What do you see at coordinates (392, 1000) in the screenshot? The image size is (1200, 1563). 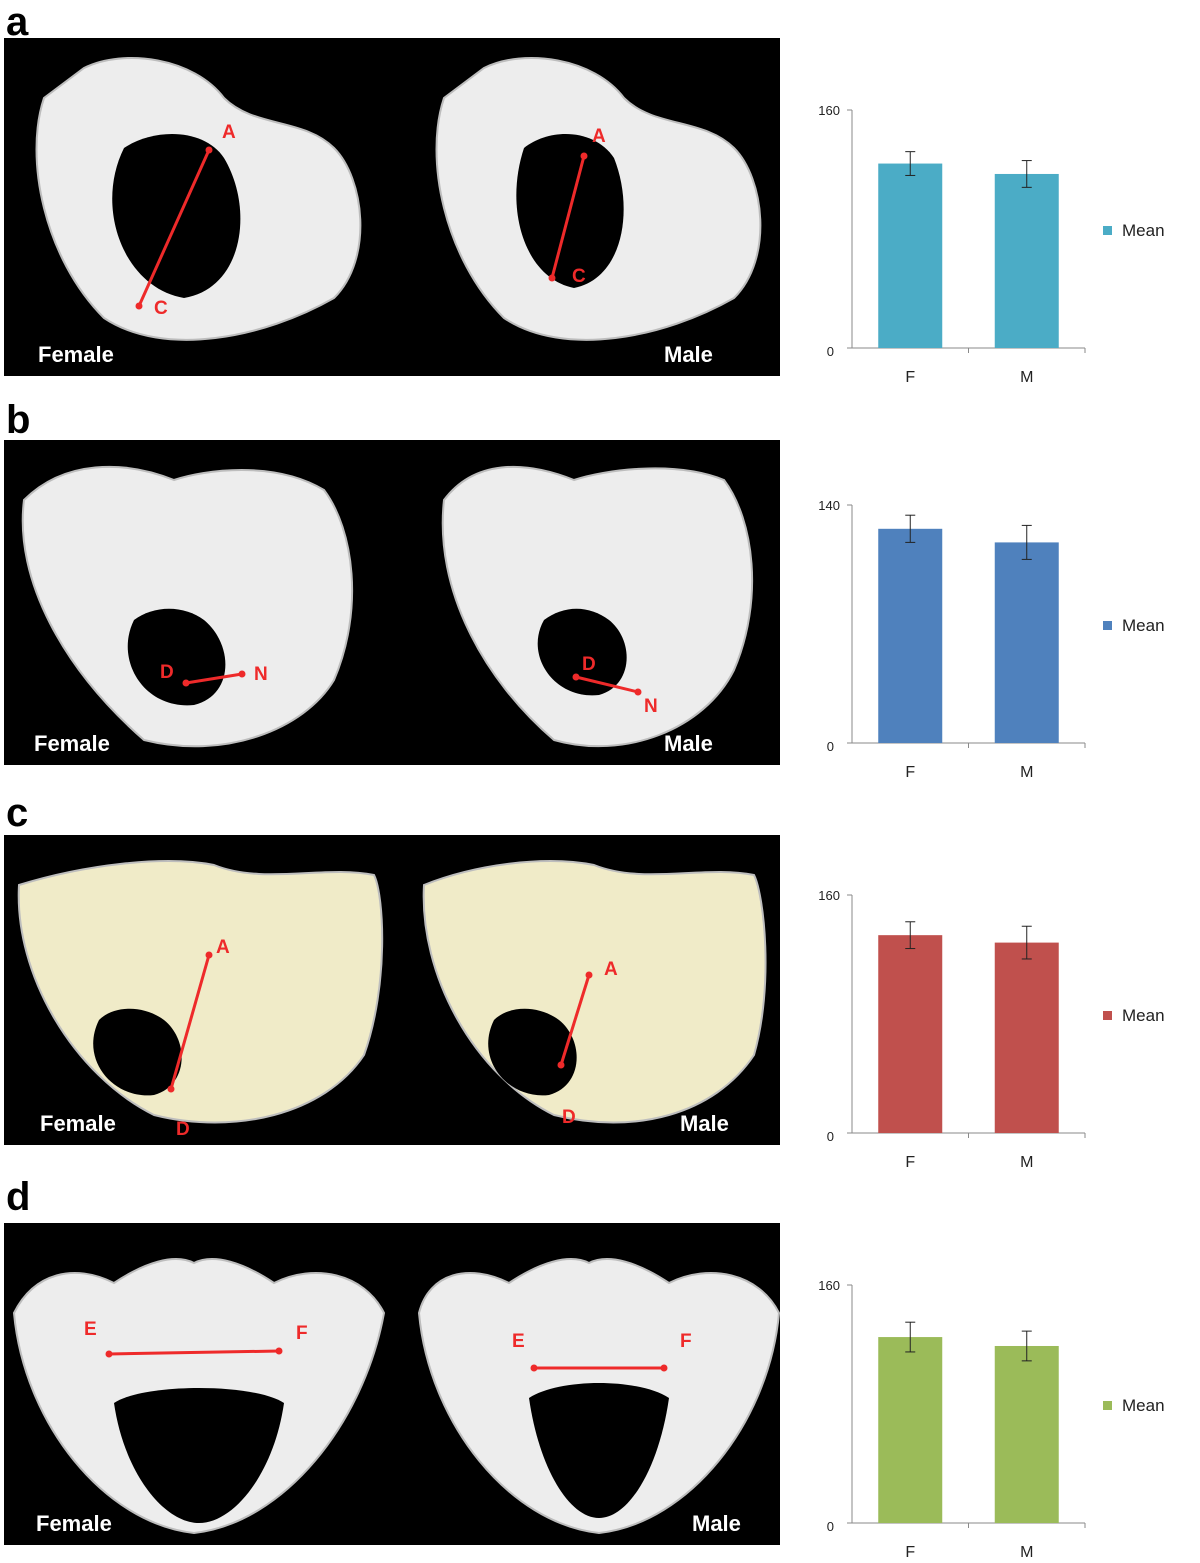 I see `pelvis-illustration: A D A D` at bounding box center [392, 1000].